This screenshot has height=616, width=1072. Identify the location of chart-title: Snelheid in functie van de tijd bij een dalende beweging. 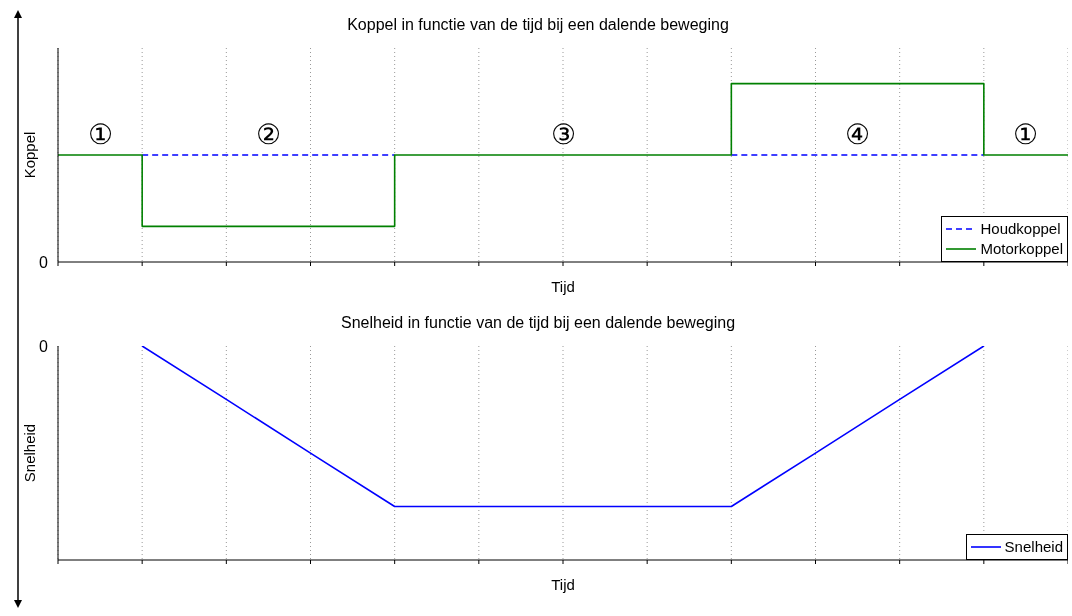
(538, 323).